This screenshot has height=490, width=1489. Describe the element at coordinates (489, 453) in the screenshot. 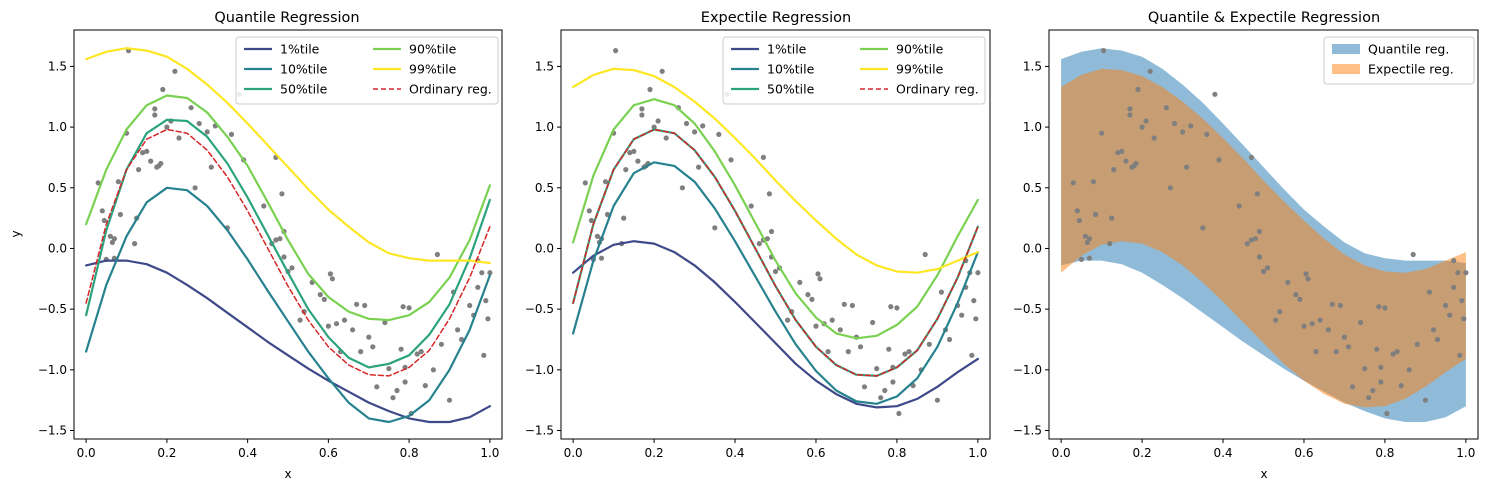

I see `x-tick-label: 1.0` at that location.